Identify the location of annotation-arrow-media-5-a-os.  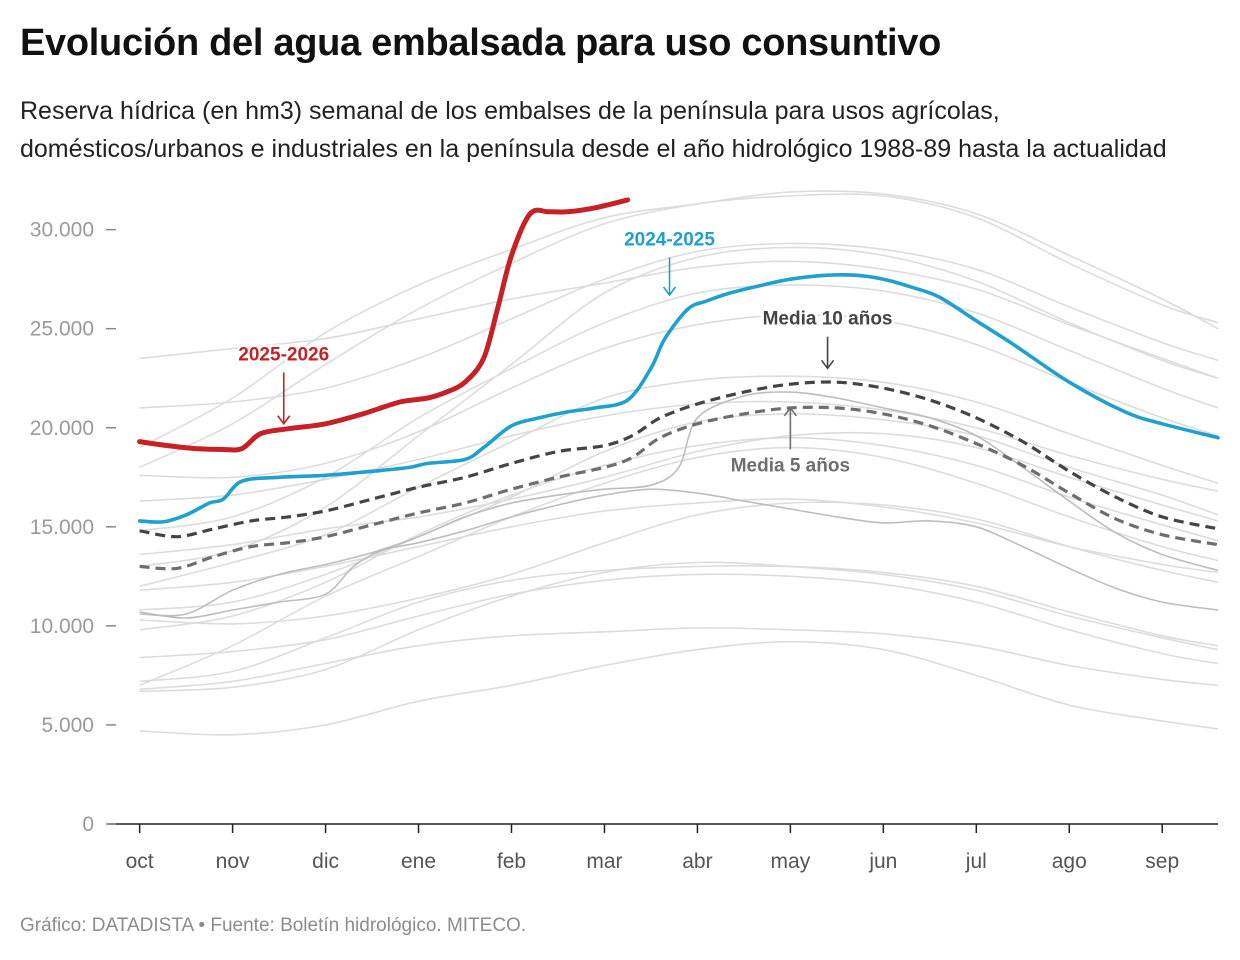
(790, 428).